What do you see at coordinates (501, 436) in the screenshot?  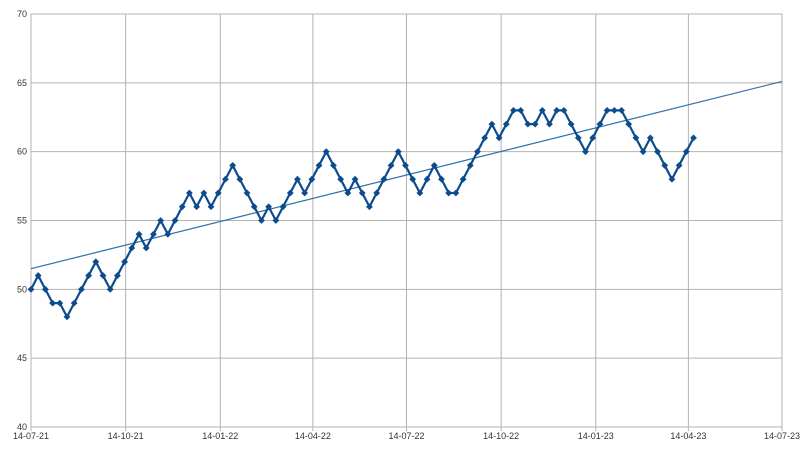 I see `x-tick-label: 14-10-22` at bounding box center [501, 436].